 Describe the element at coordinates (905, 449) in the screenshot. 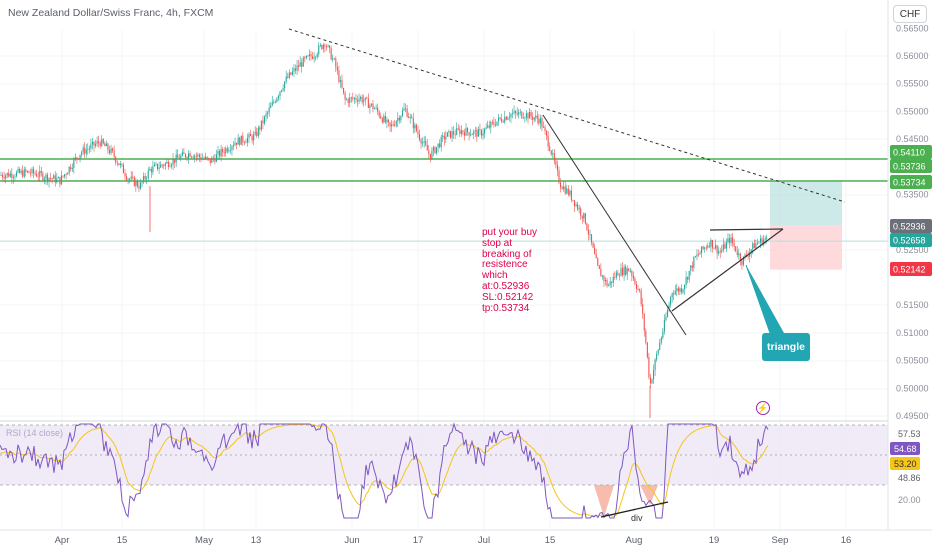

I see `rsi-value-label: 54.68` at that location.